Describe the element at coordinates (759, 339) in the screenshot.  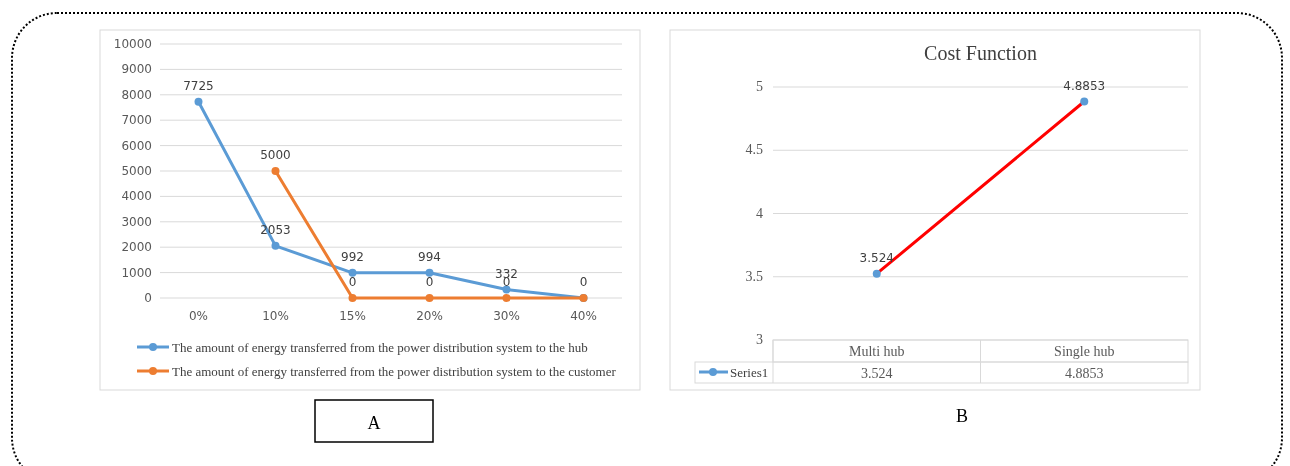
I see `y-tick-label: 3` at that location.